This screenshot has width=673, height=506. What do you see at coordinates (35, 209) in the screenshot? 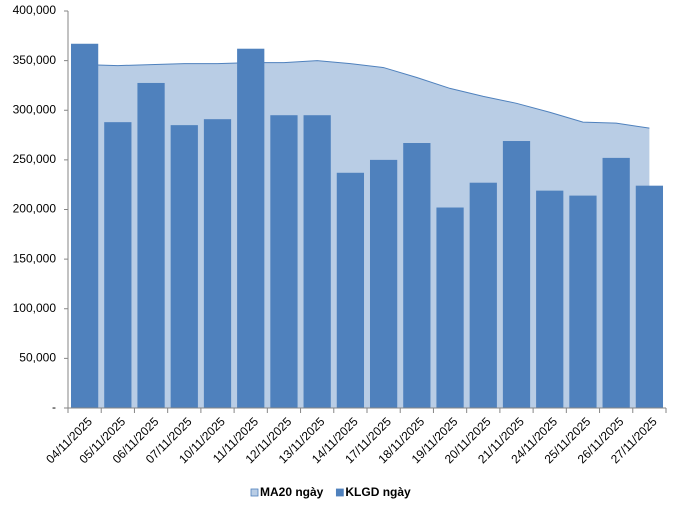
I see `y-tick-label: 200,000` at bounding box center [35, 209].